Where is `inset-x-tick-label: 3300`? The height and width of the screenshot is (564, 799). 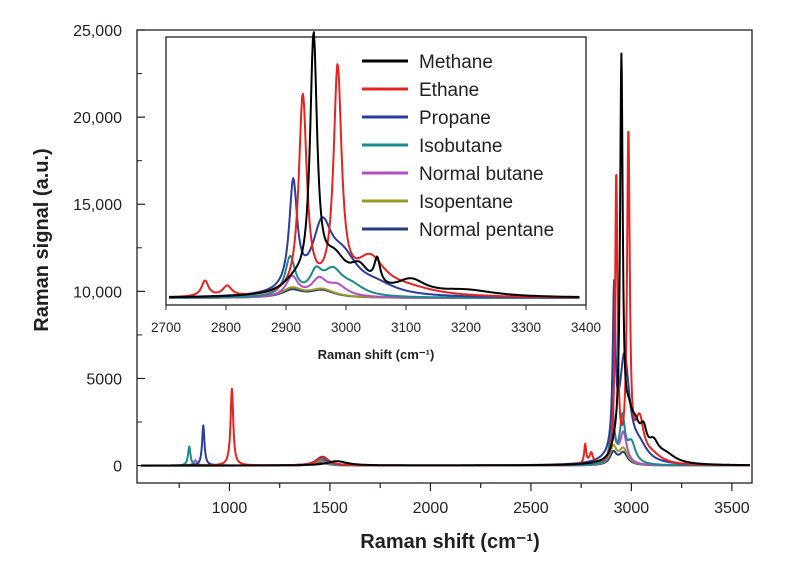 inset-x-tick-label: 3300 is located at coordinates (526, 327).